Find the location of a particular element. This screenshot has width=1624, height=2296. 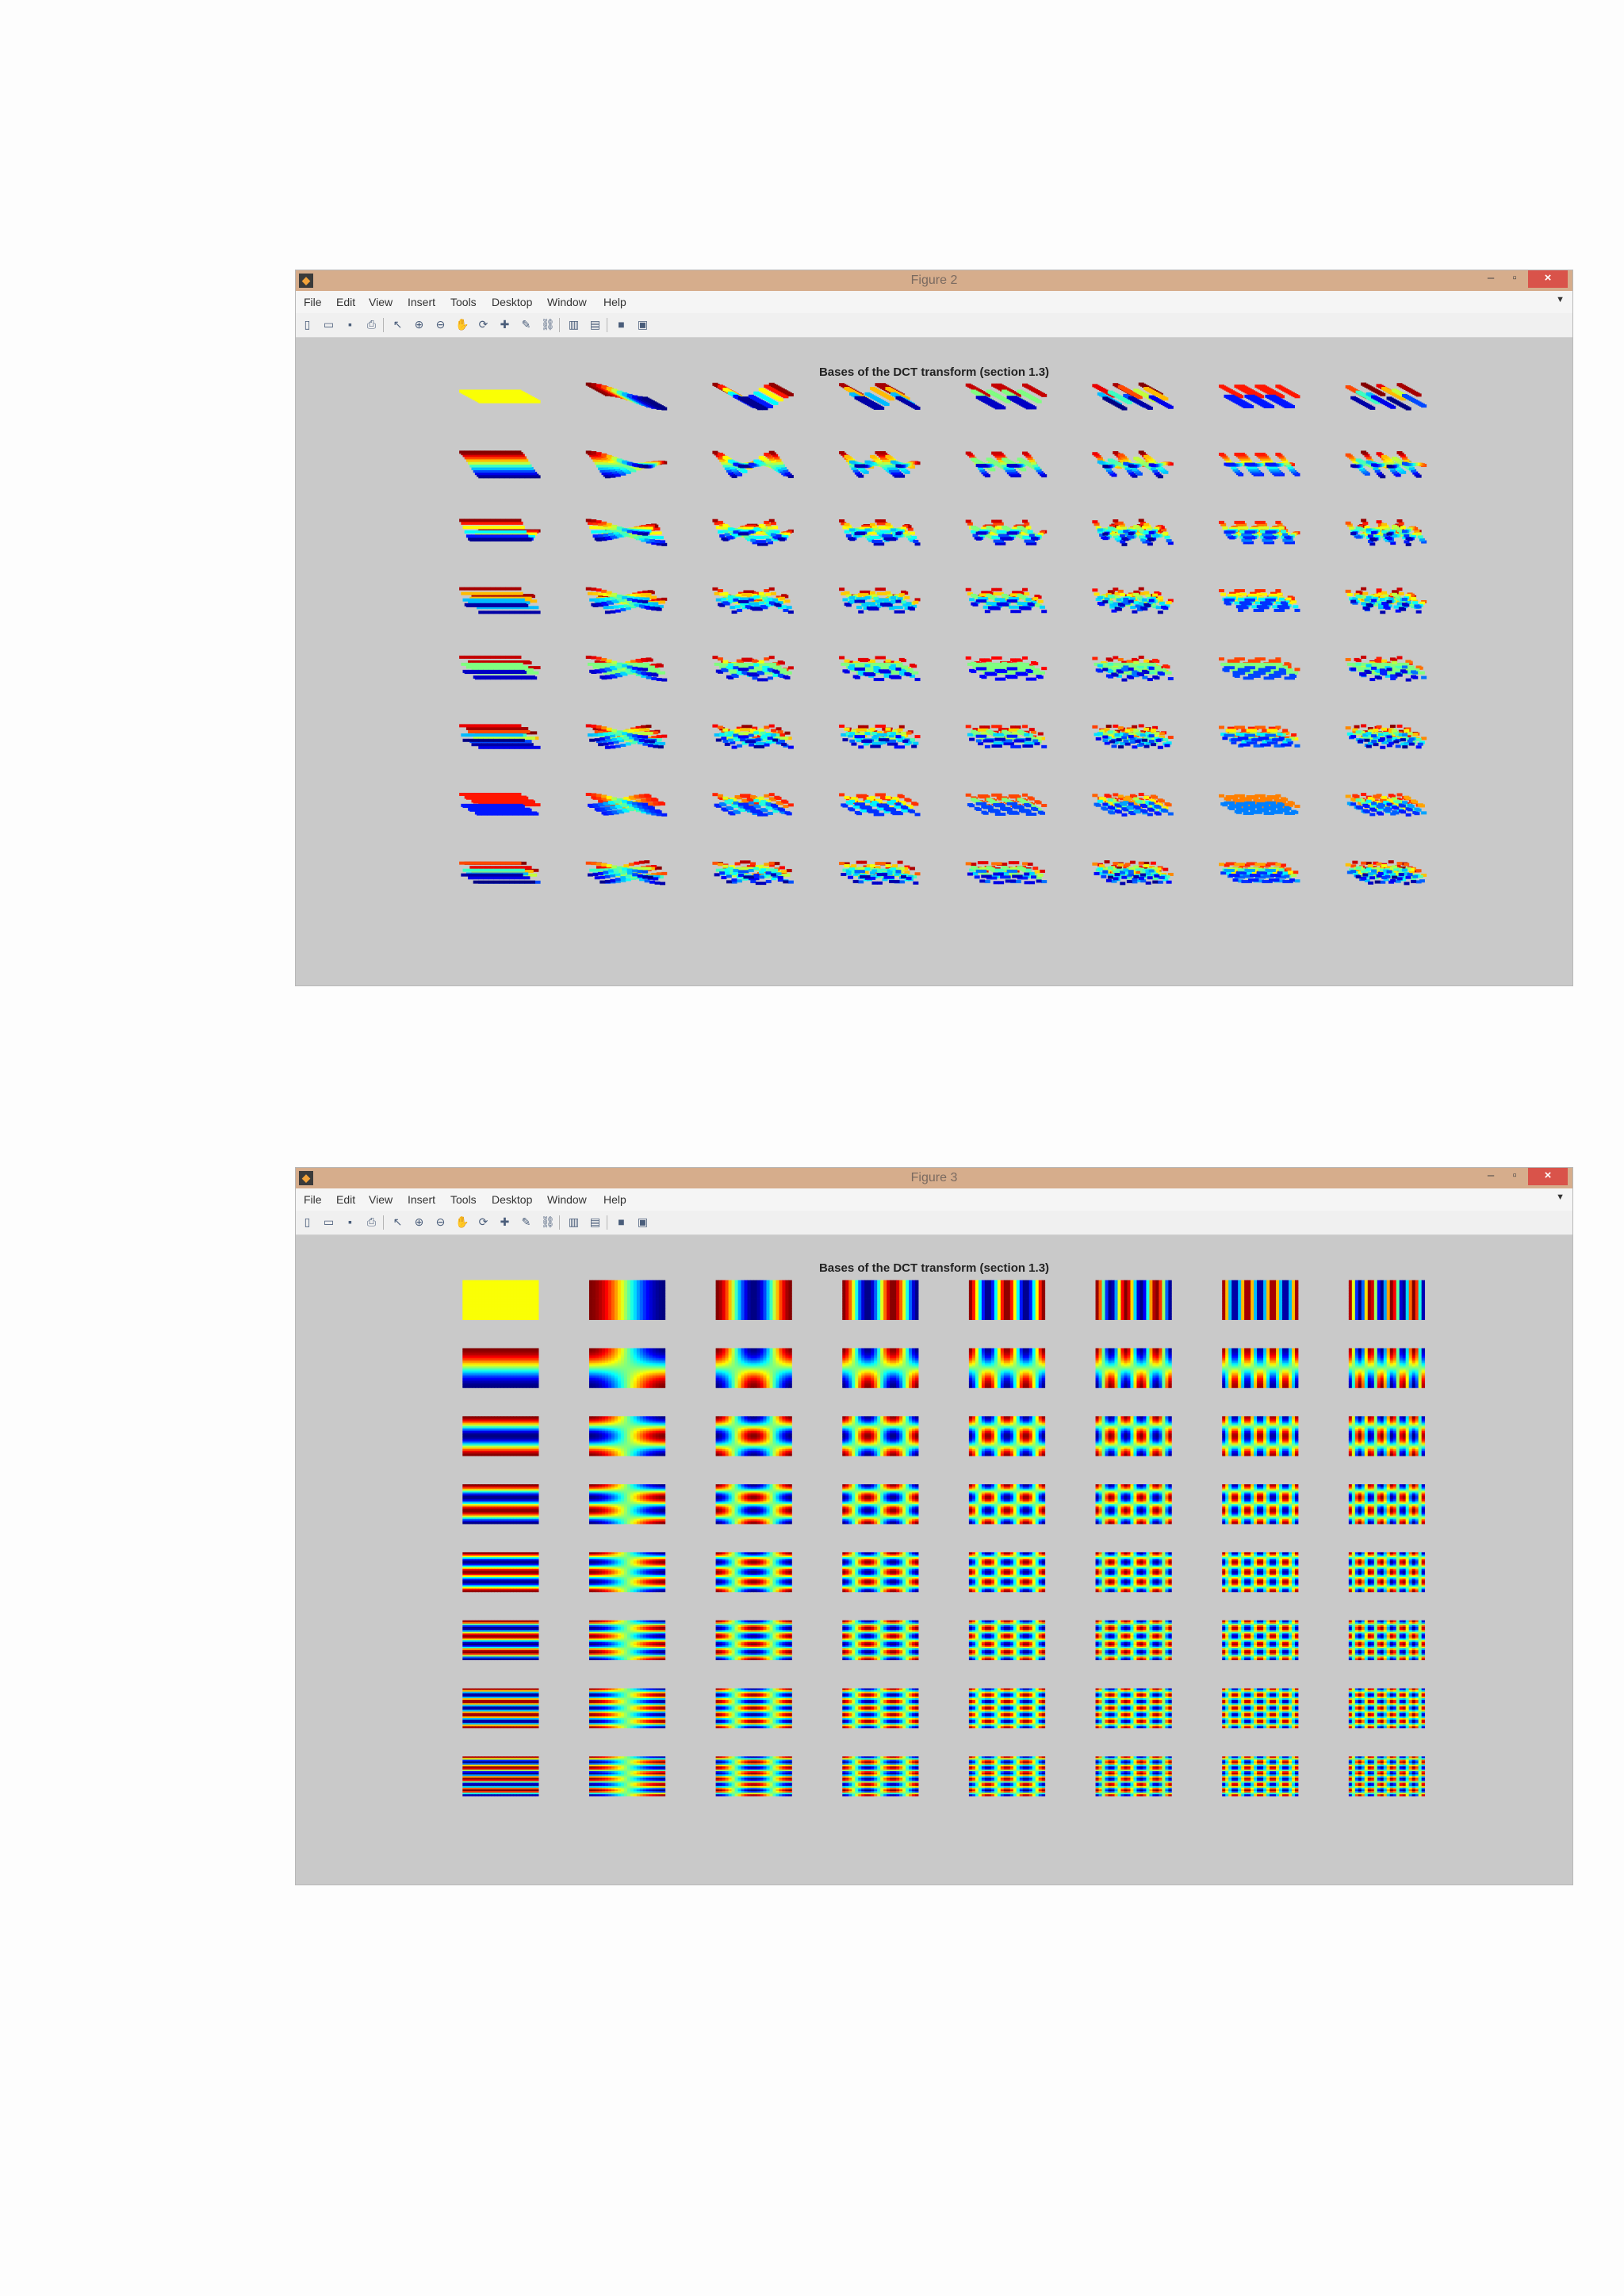

dct-basis-image-r3-c0 is located at coordinates (501, 1505).